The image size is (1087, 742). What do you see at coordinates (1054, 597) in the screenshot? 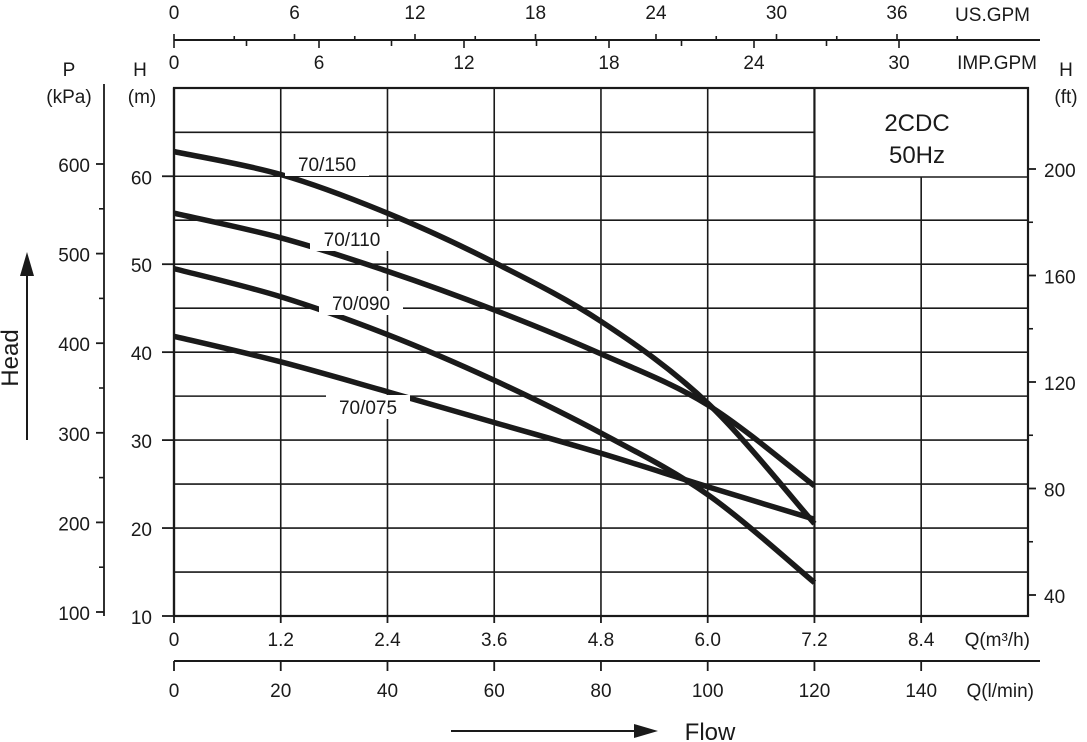
I see `right-ft-tick-label: 40` at bounding box center [1054, 597].